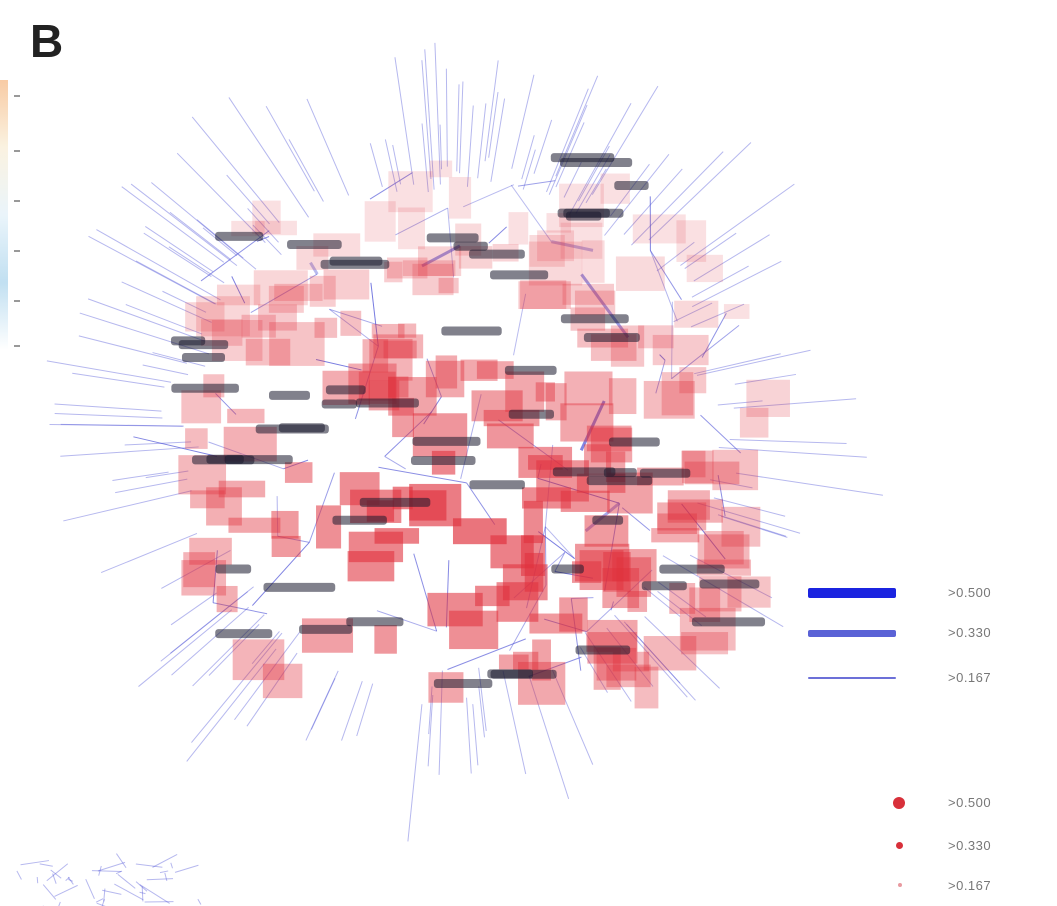 The image size is (1057, 906). Describe the element at coordinates (900, 885) in the screenshot. I see `node-legend-small-dot` at that location.